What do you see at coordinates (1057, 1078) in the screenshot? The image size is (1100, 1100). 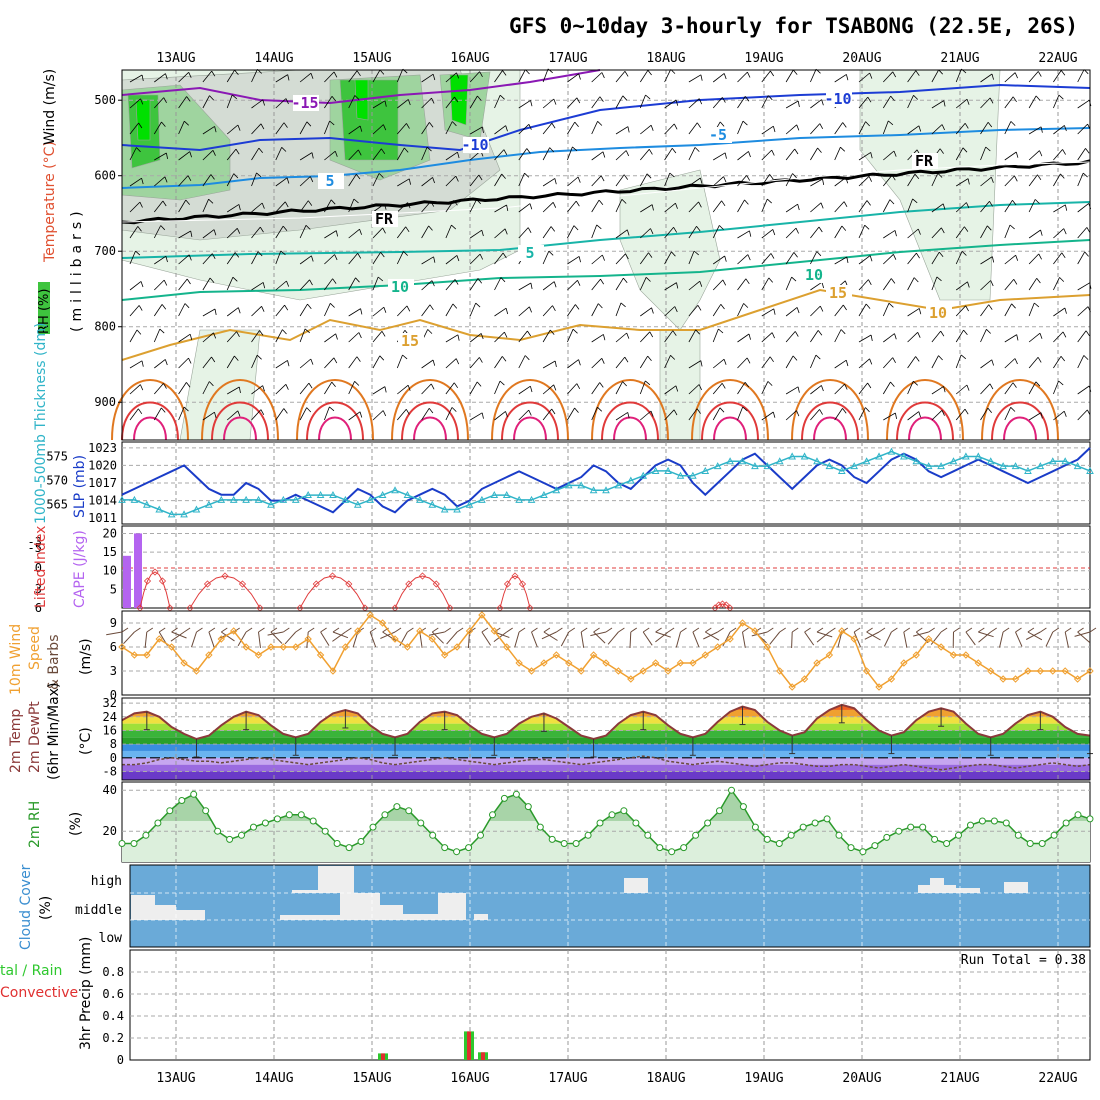 I see `date-label-bottom-22AUG: 22AUG` at bounding box center [1057, 1078].